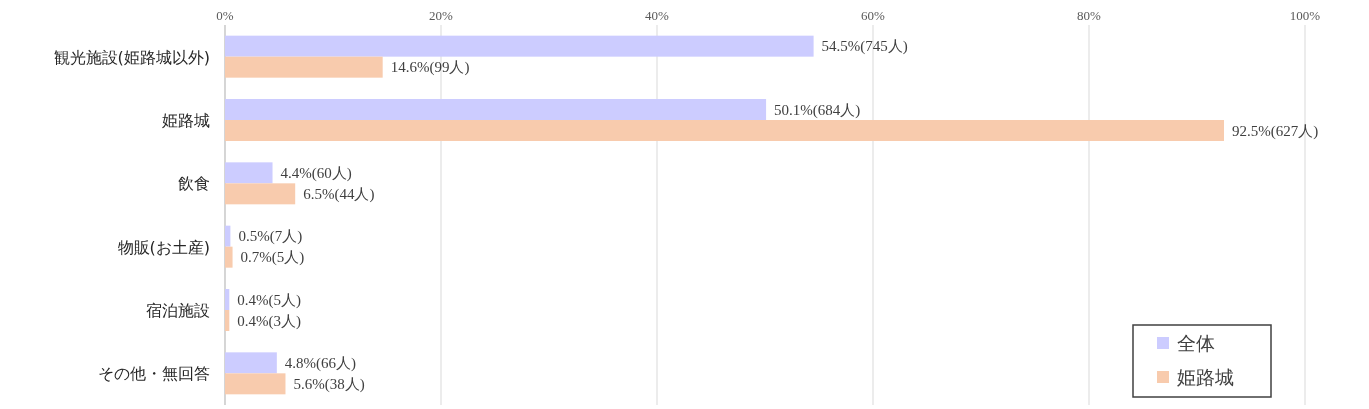  Describe the element at coordinates (864, 47) in the screenshot. I see `data-label: 54.5%(745人)` at that location.